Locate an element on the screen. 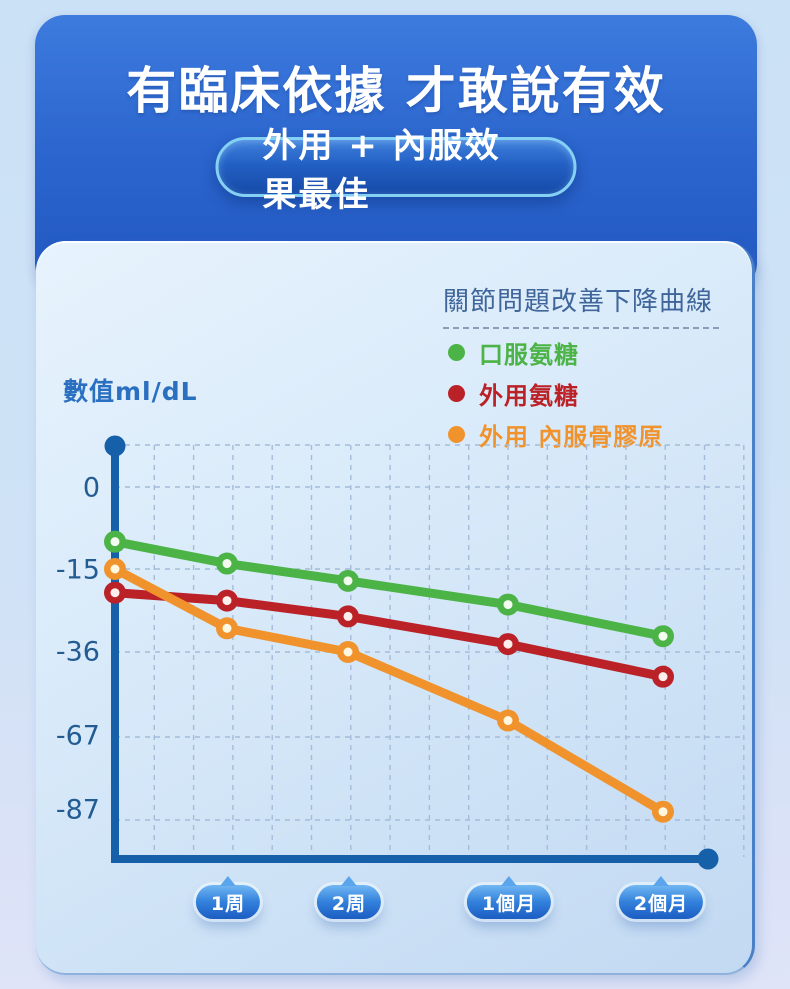 The height and width of the screenshot is (989, 790). y-tick-label: -15 is located at coordinates (77, 570).